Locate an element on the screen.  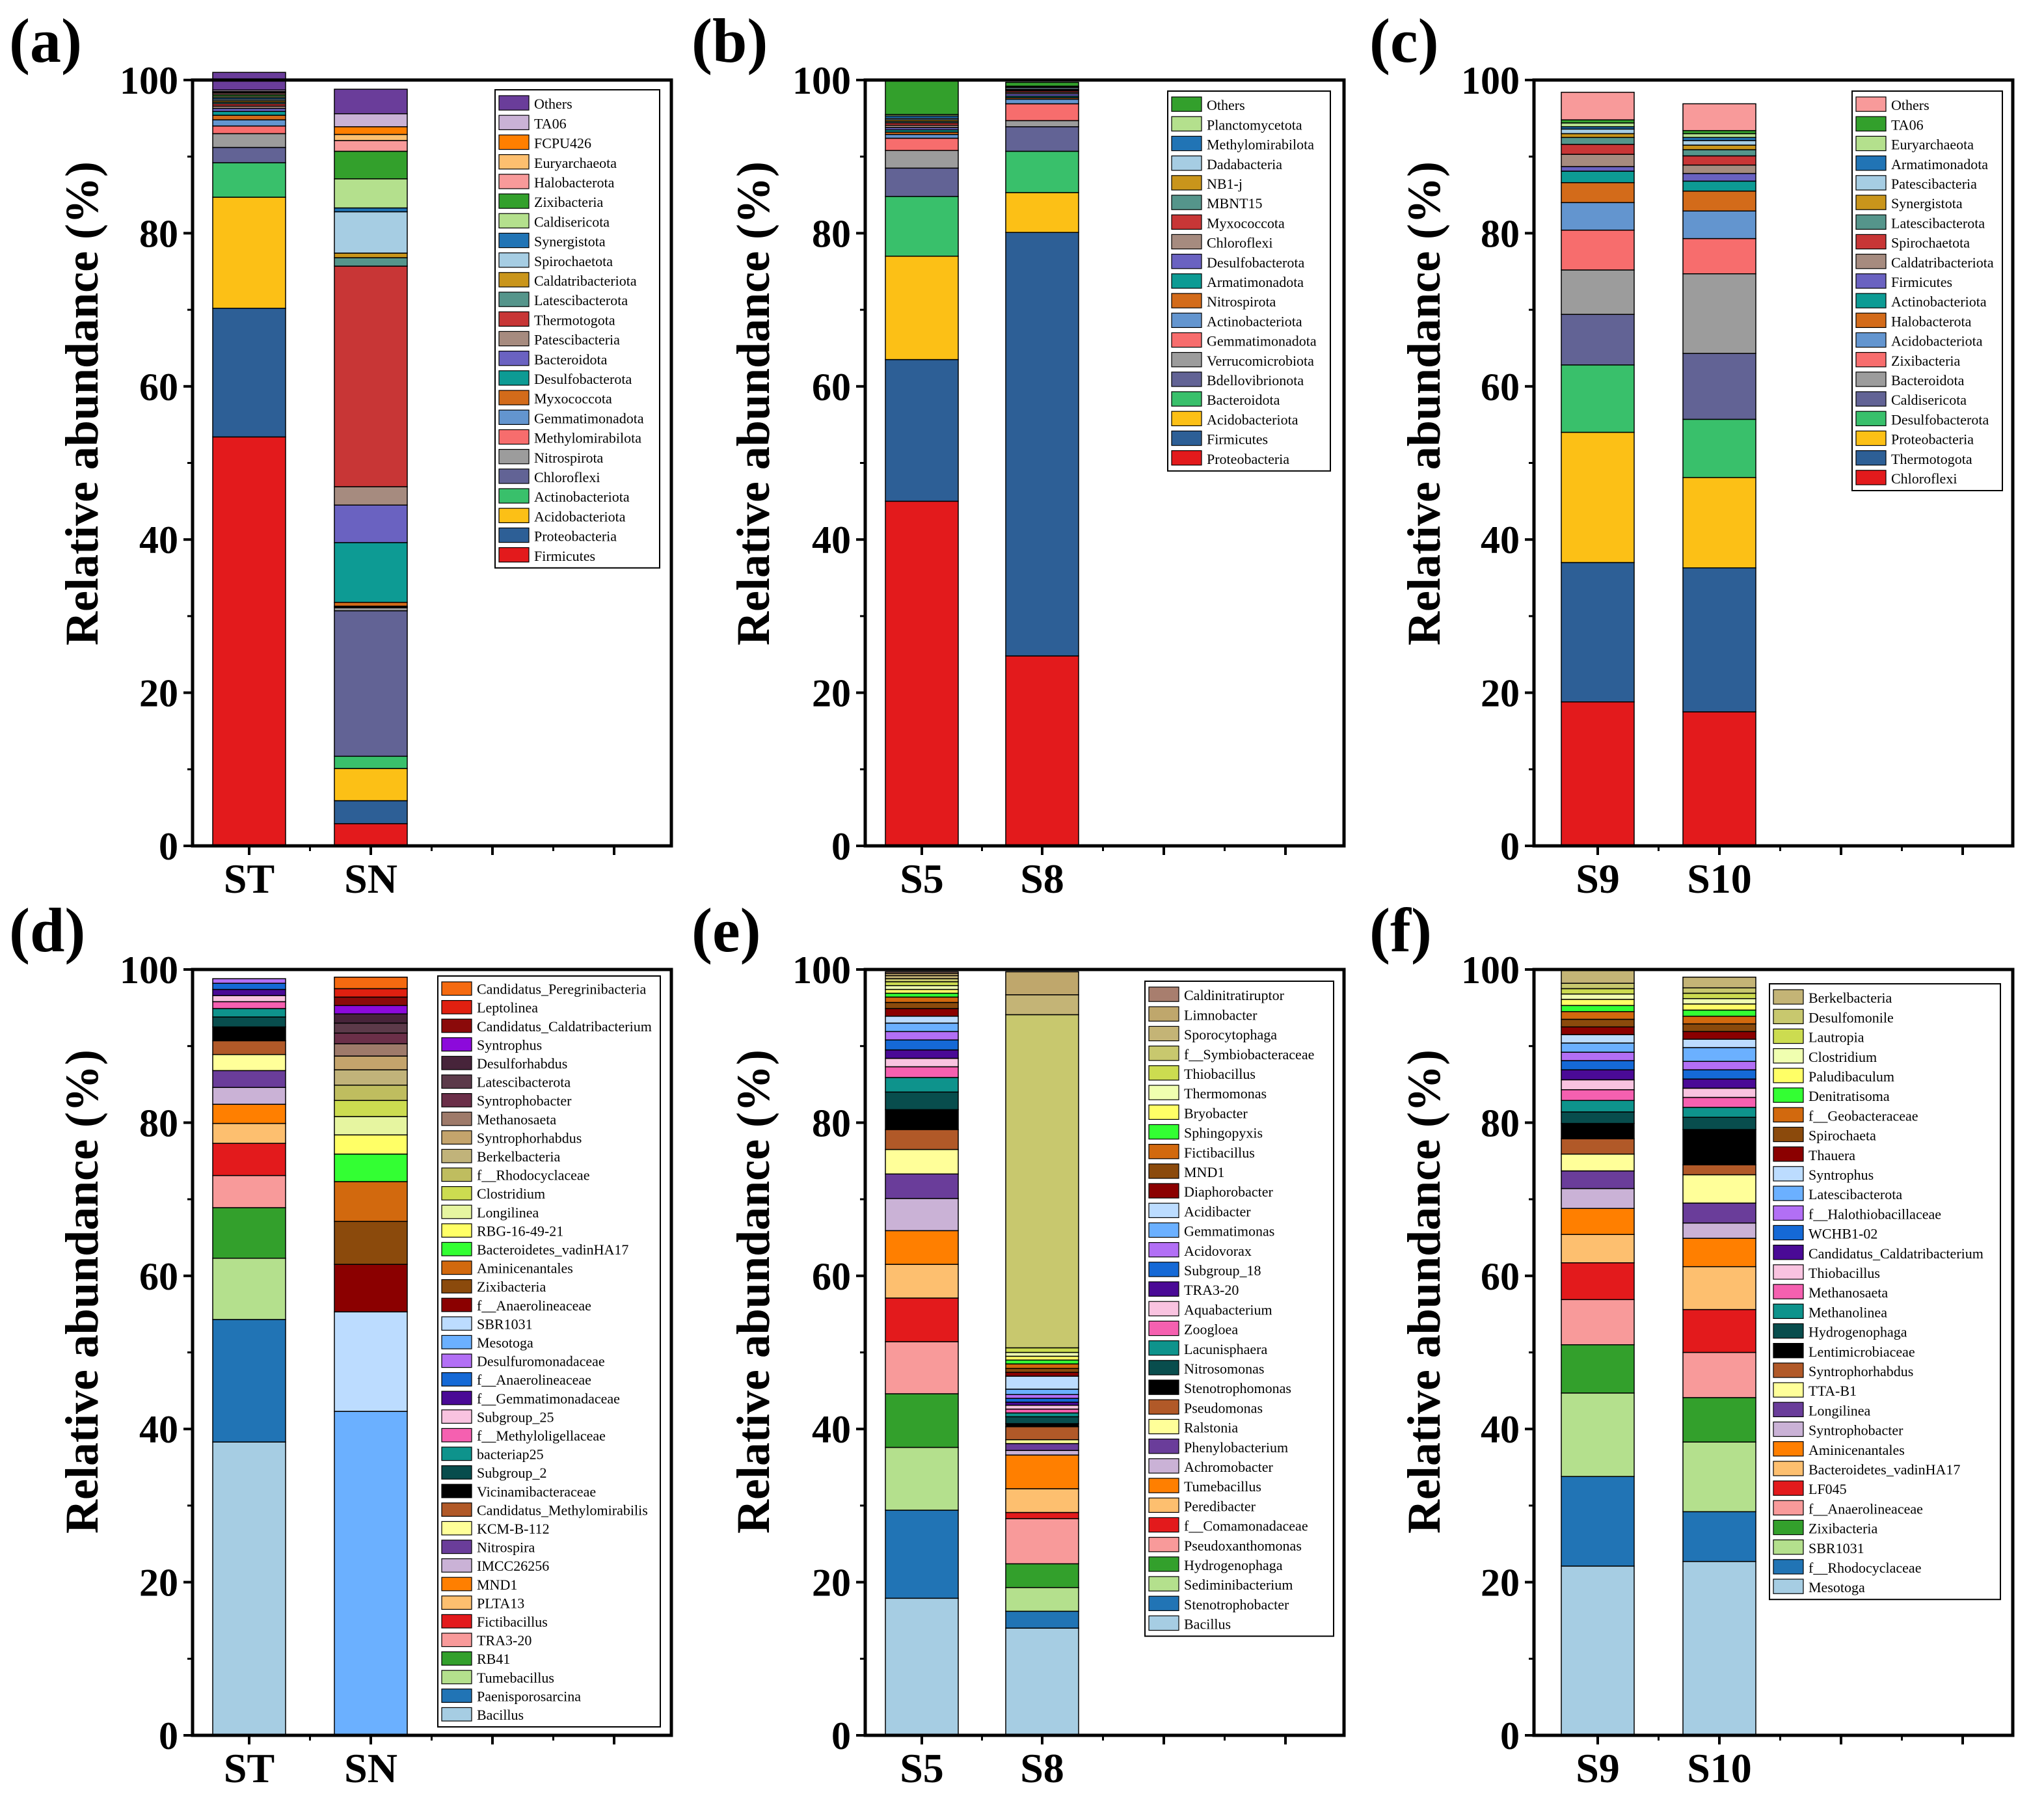
legend-entry: Stenotrophomonas is located at coordinates (1237, 1388).